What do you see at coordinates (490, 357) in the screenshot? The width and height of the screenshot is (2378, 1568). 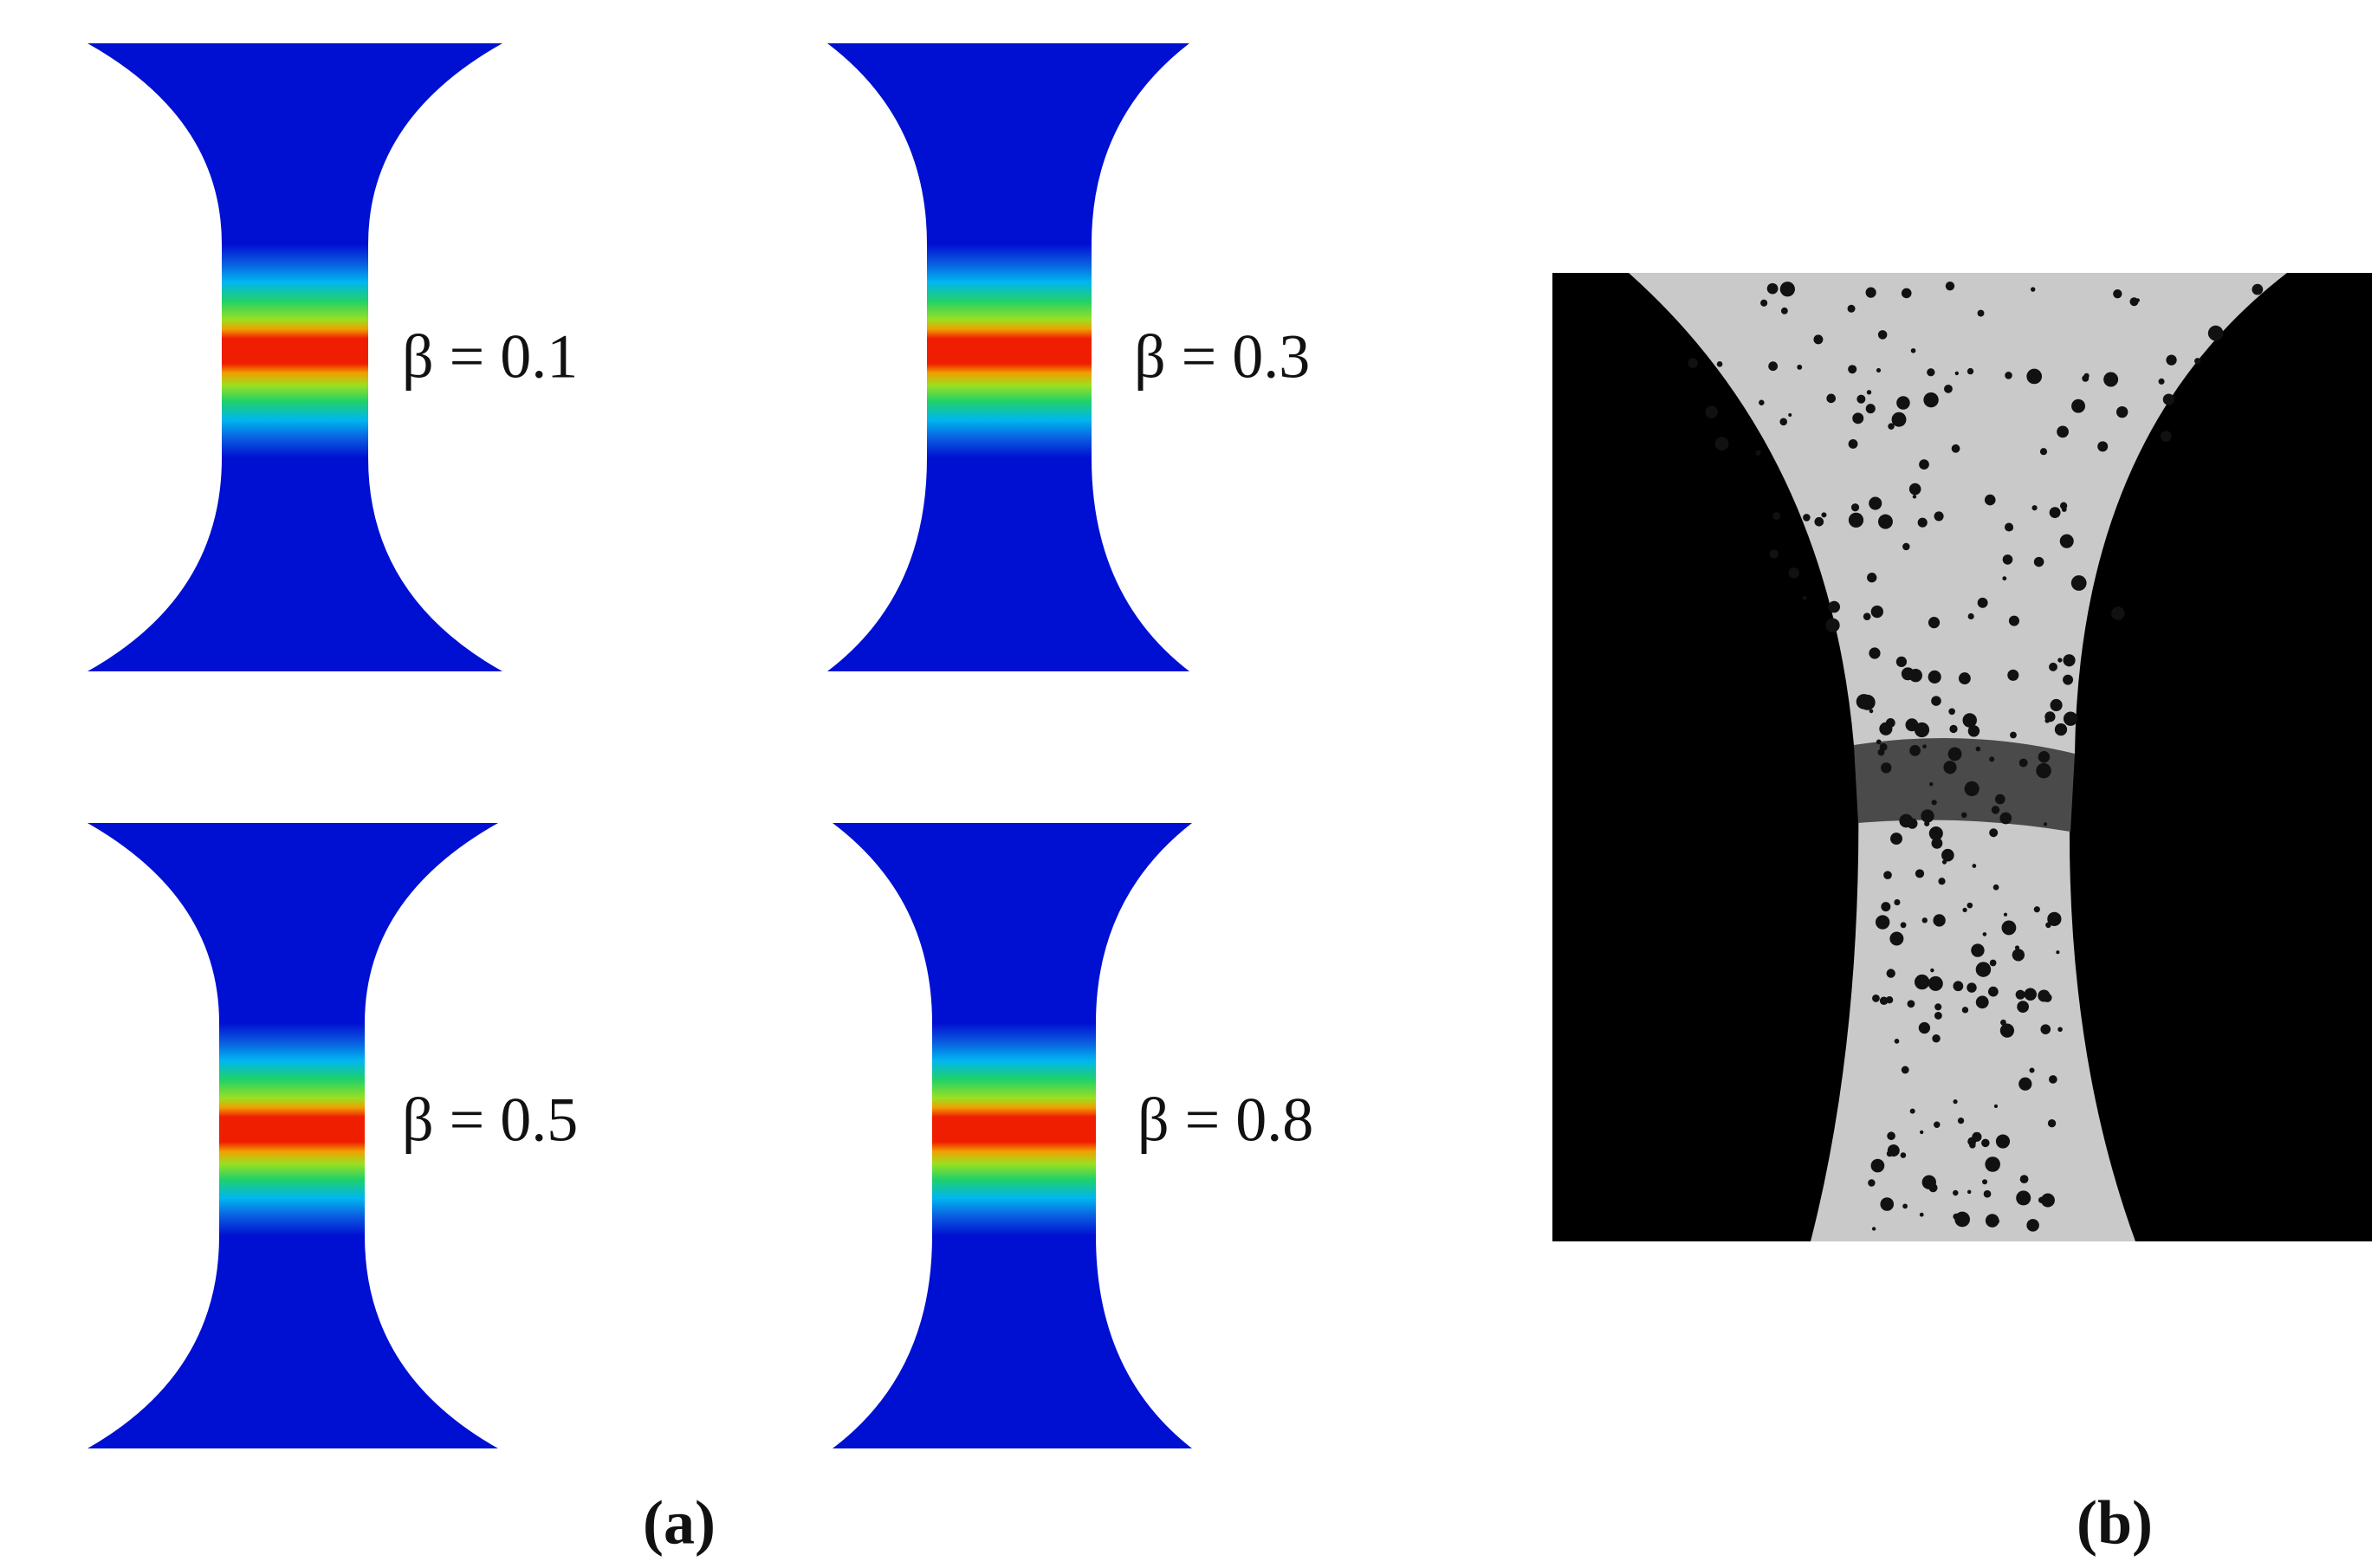 I see `beta-label: β = 0.1` at bounding box center [490, 357].